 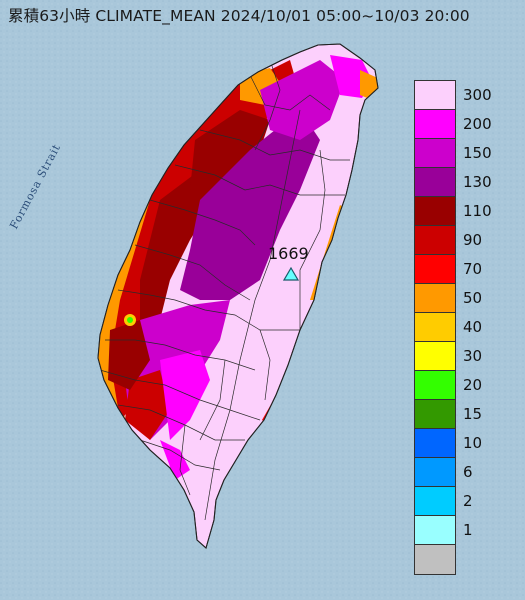 I want to click on legend-label: 30, so click(x=473, y=355).